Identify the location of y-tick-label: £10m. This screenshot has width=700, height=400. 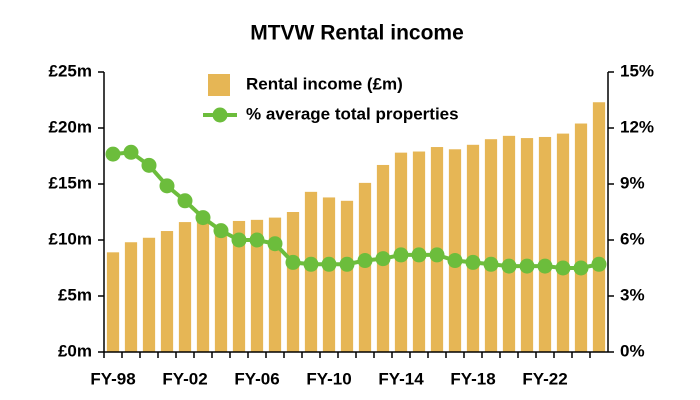
(70, 238).